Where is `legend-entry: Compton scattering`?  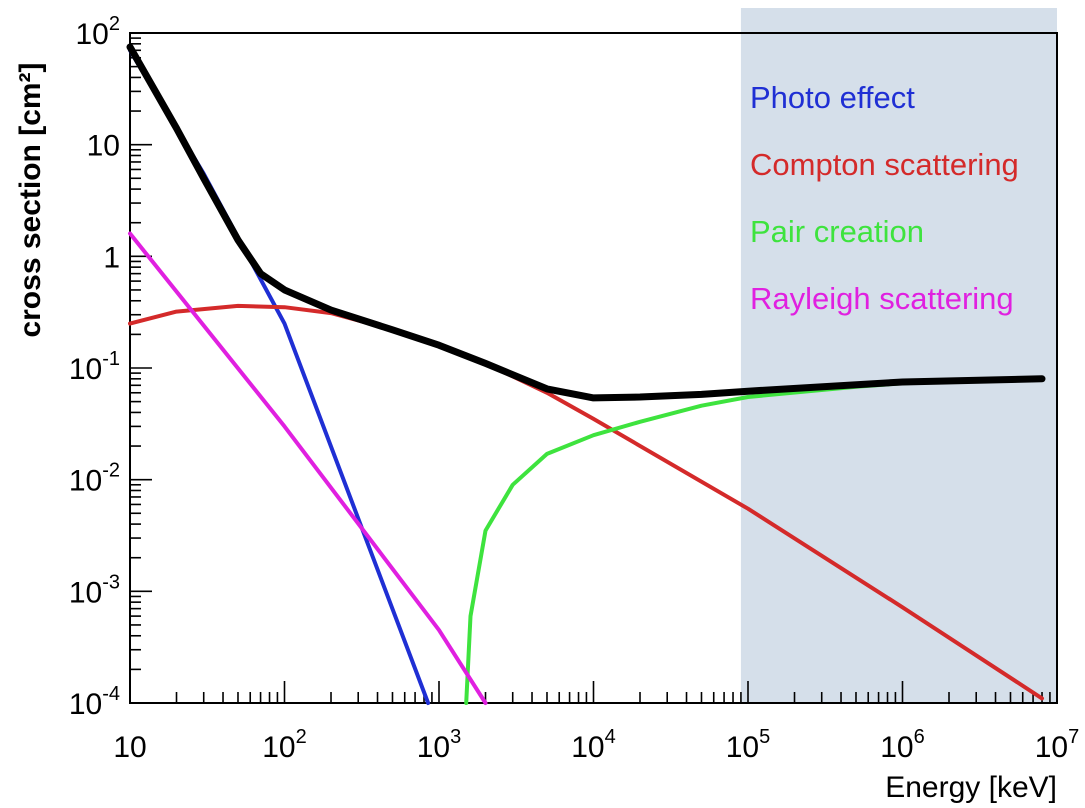 legend-entry: Compton scattering is located at coordinates (884, 164).